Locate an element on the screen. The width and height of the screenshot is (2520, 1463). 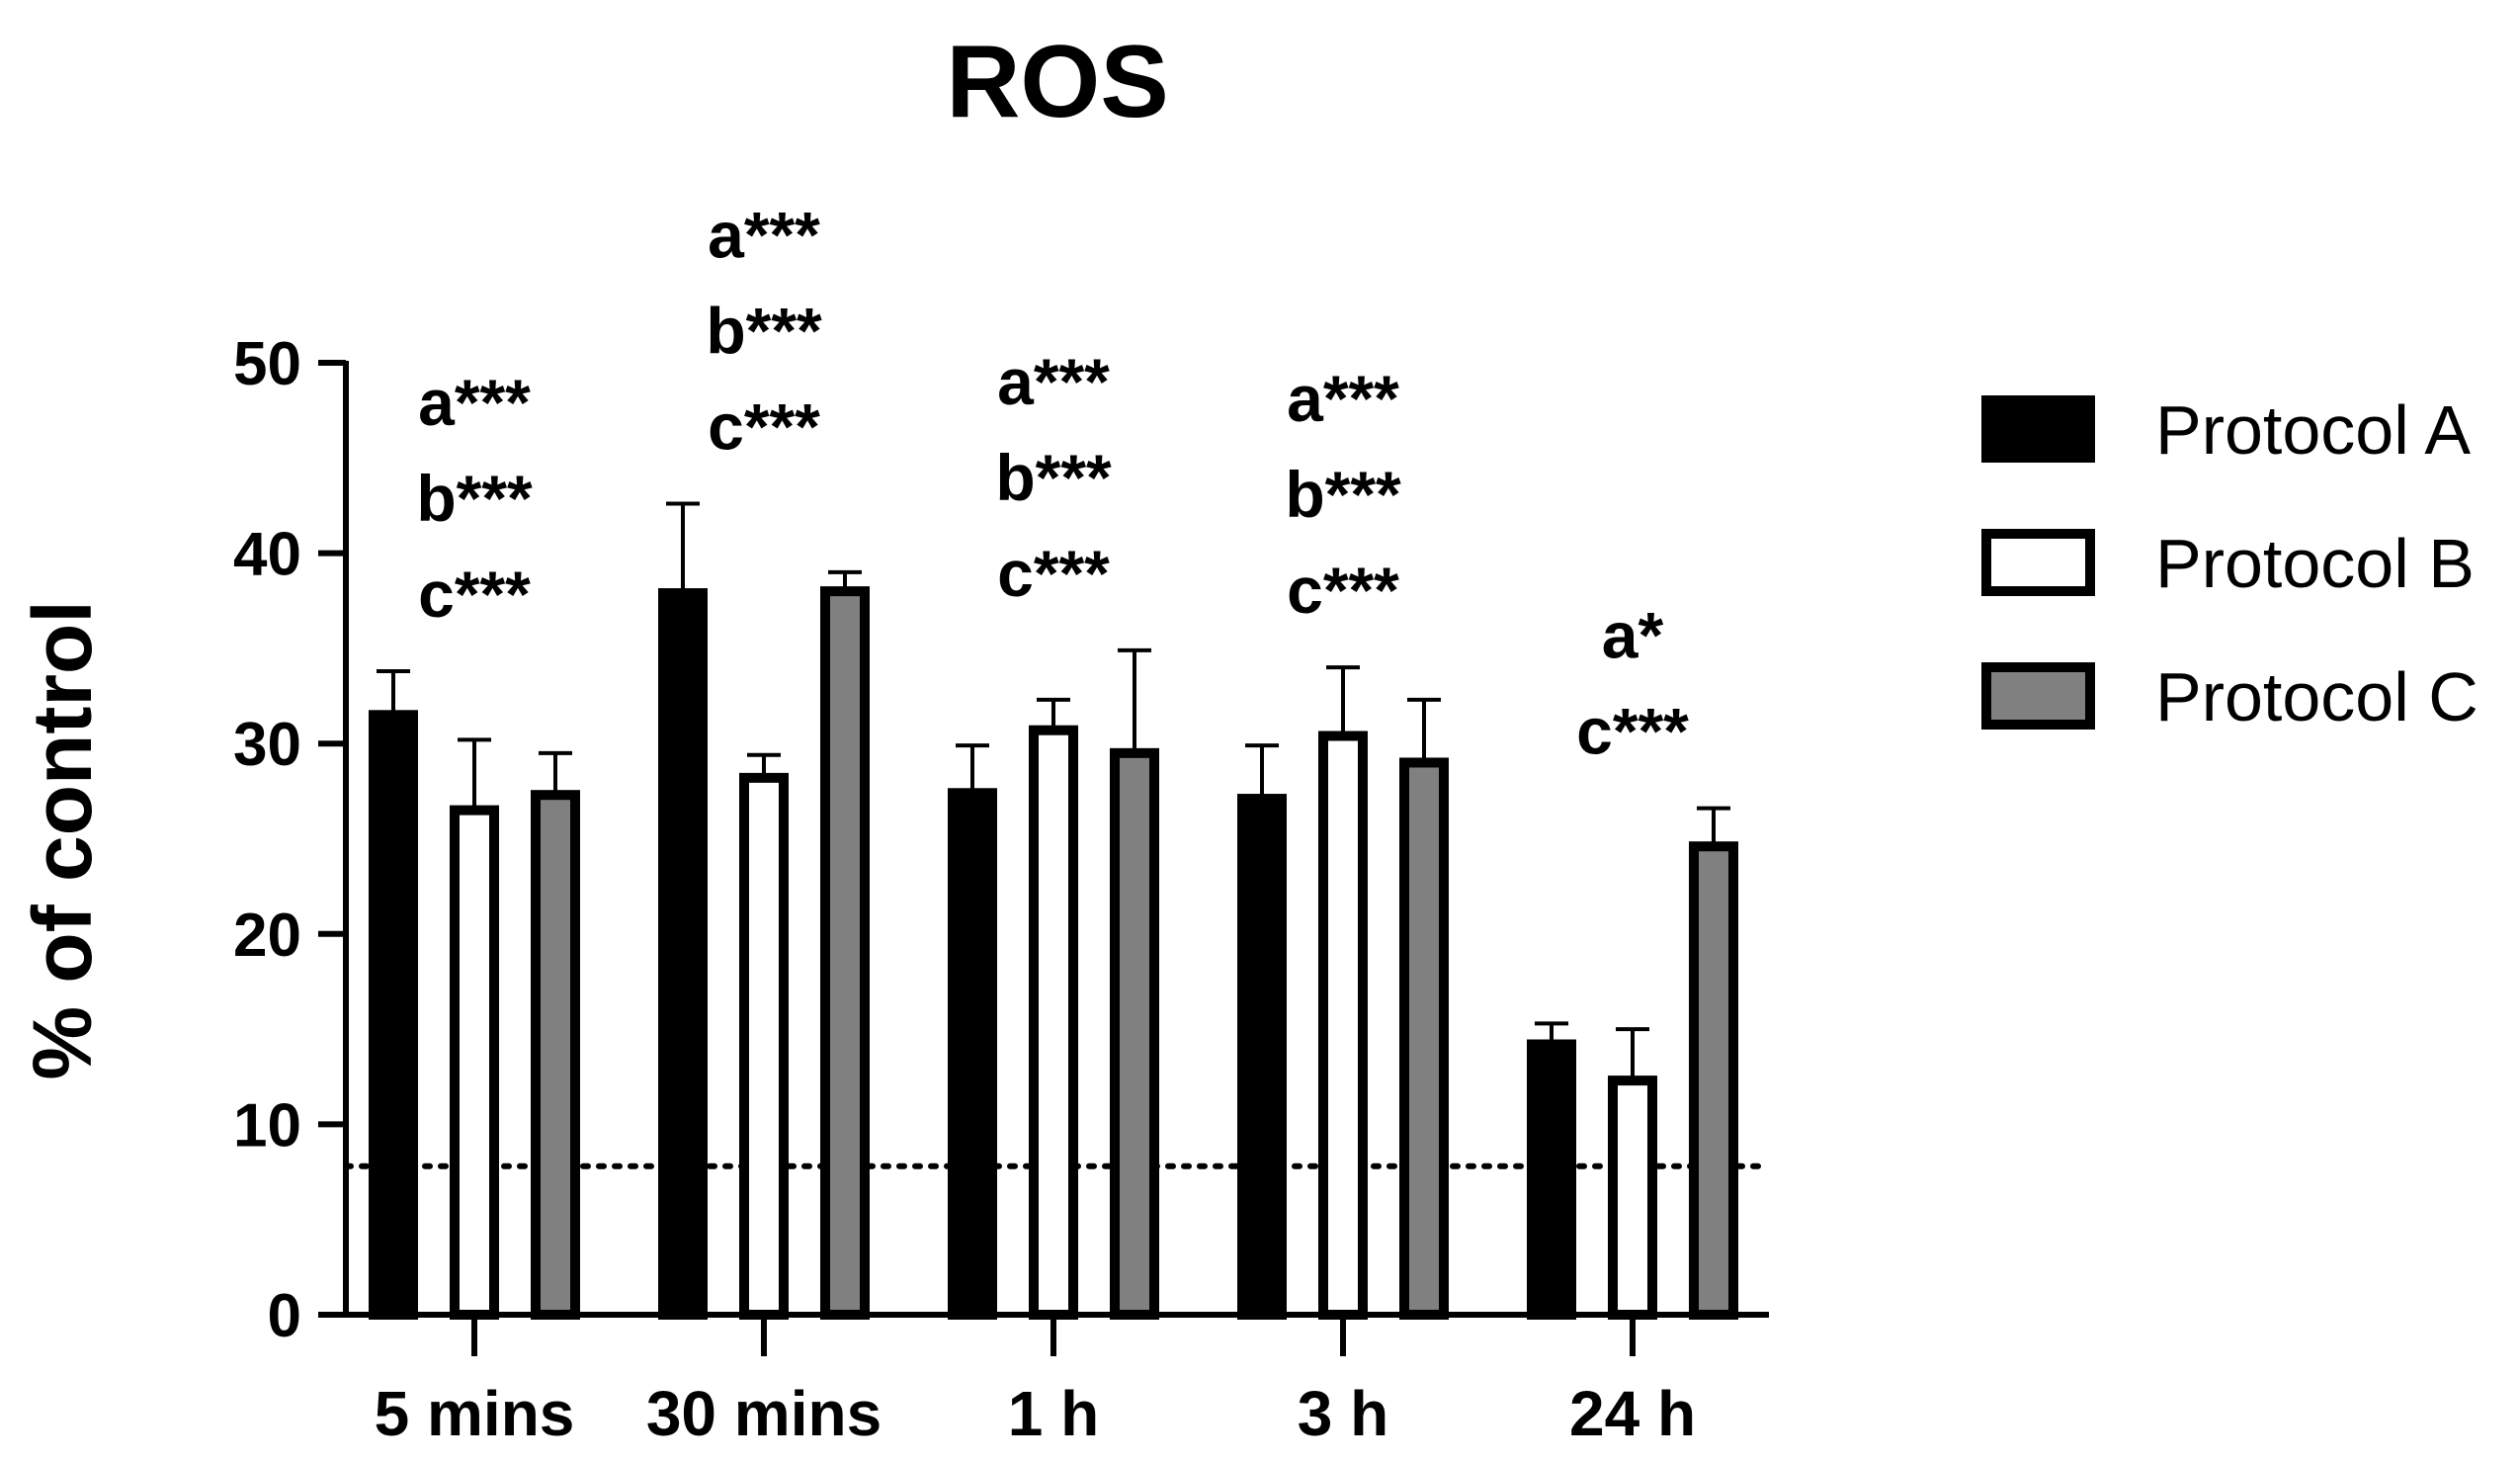
bar-protocol-c-3-h is located at coordinates (1424, 1038).